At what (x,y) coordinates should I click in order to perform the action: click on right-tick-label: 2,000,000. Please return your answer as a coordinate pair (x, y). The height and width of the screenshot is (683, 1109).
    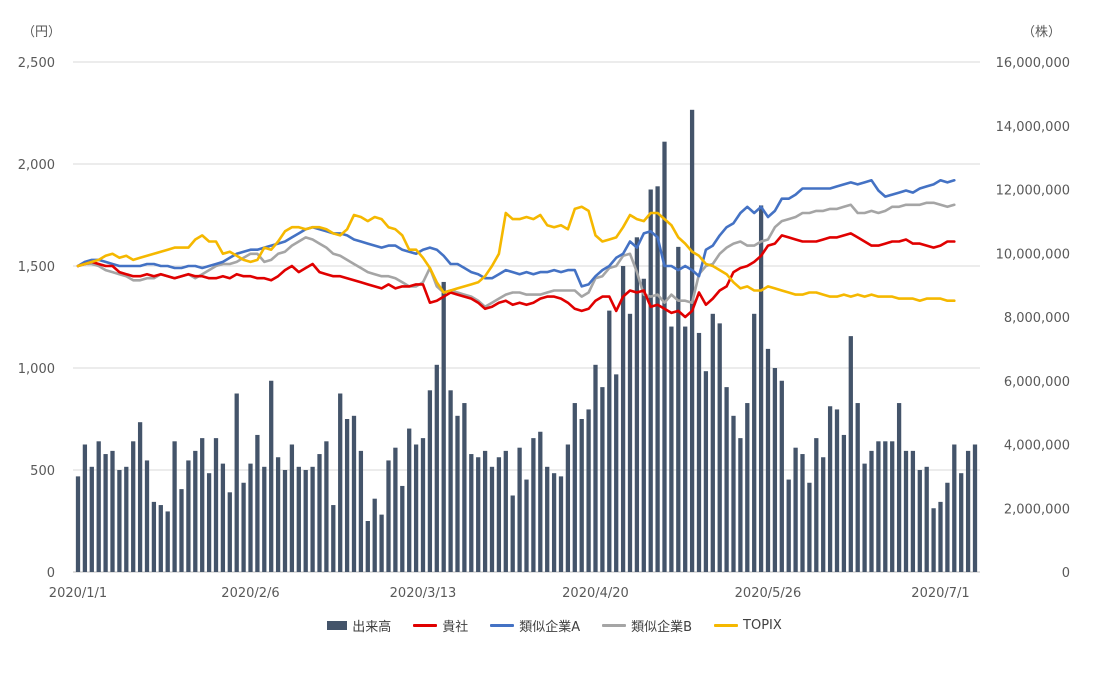
    Looking at the image, I should click on (1037, 509).